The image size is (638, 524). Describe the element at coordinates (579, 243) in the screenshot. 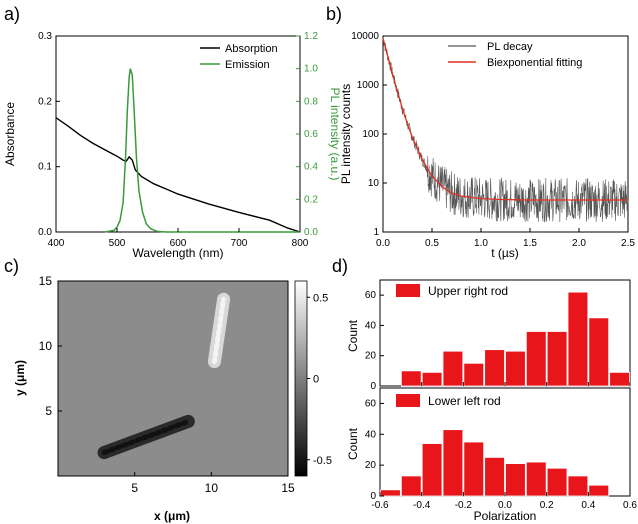

I see `chart-b-xtick-label: 2.0` at that location.